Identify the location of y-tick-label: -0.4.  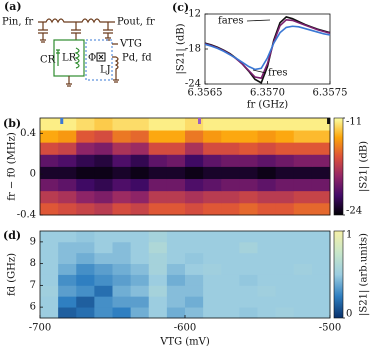
(26, 215).